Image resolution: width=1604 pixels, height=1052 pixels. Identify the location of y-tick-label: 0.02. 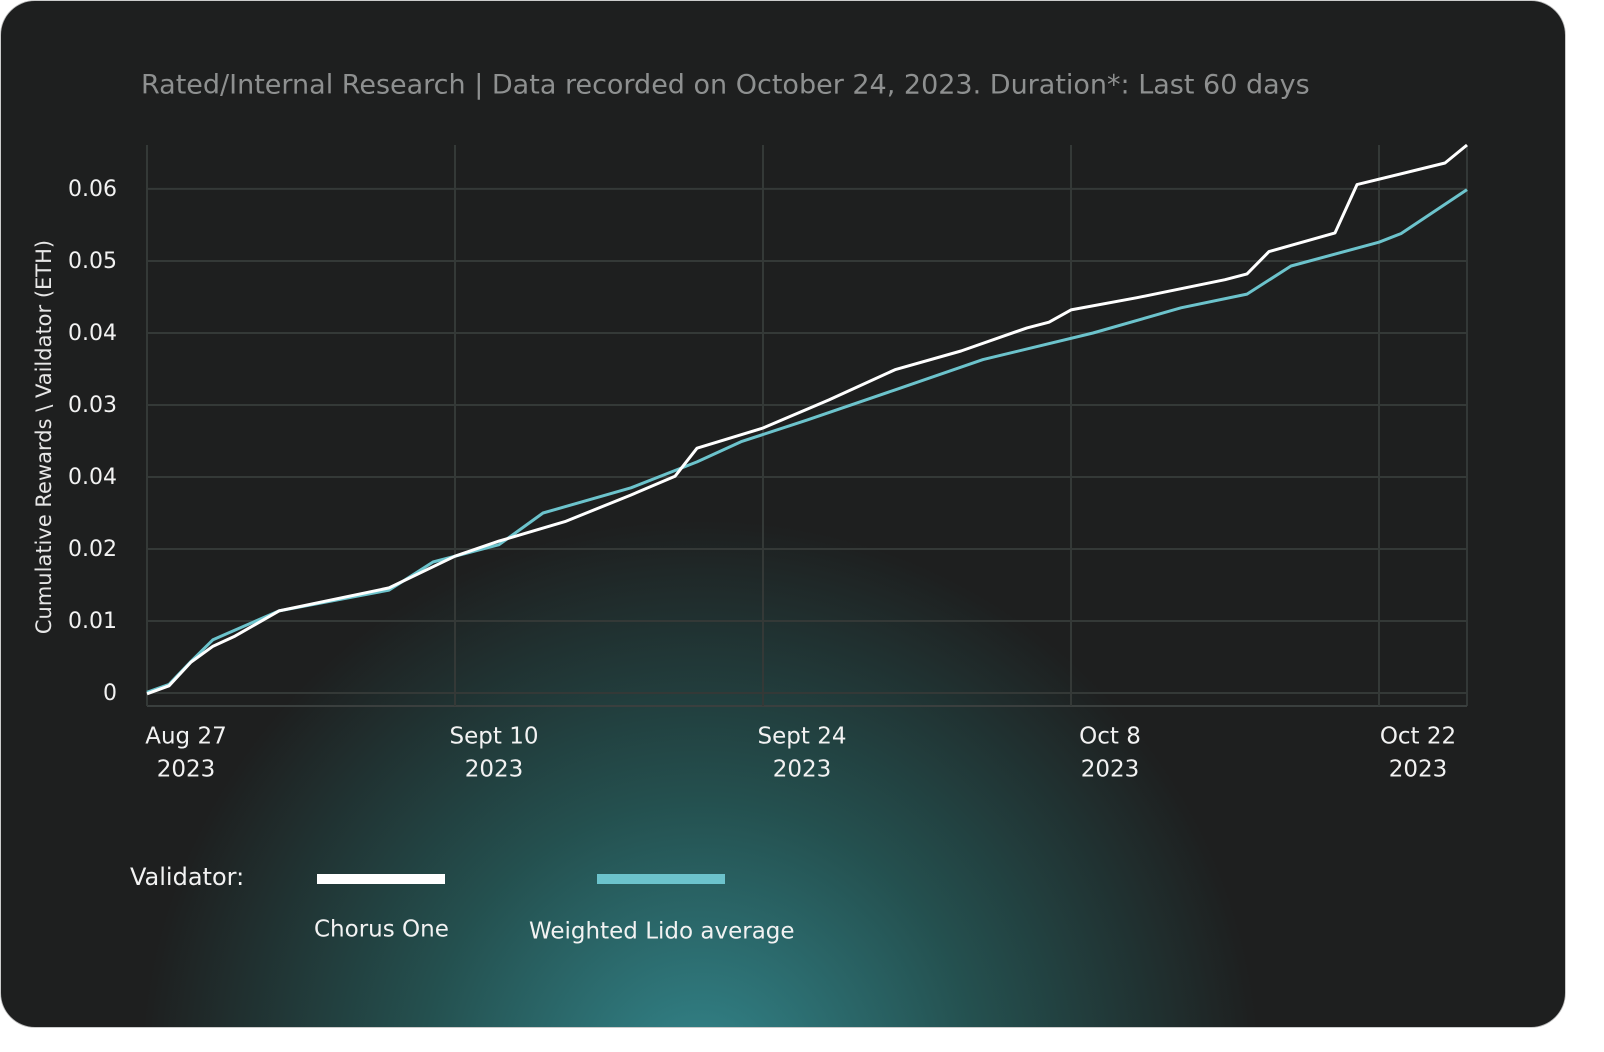
(92, 549).